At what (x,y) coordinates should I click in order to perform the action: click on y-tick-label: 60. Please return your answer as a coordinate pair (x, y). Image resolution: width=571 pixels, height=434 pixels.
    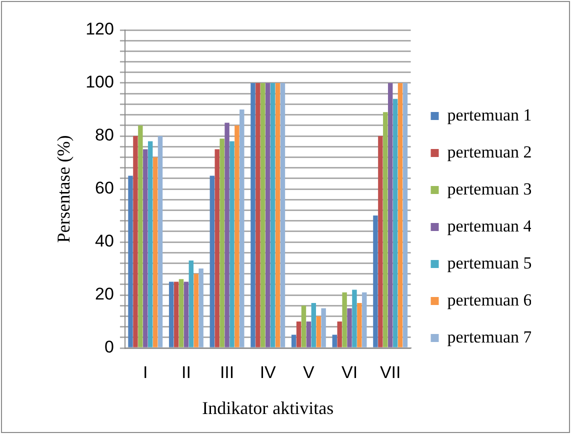
    Looking at the image, I should click on (104, 188).